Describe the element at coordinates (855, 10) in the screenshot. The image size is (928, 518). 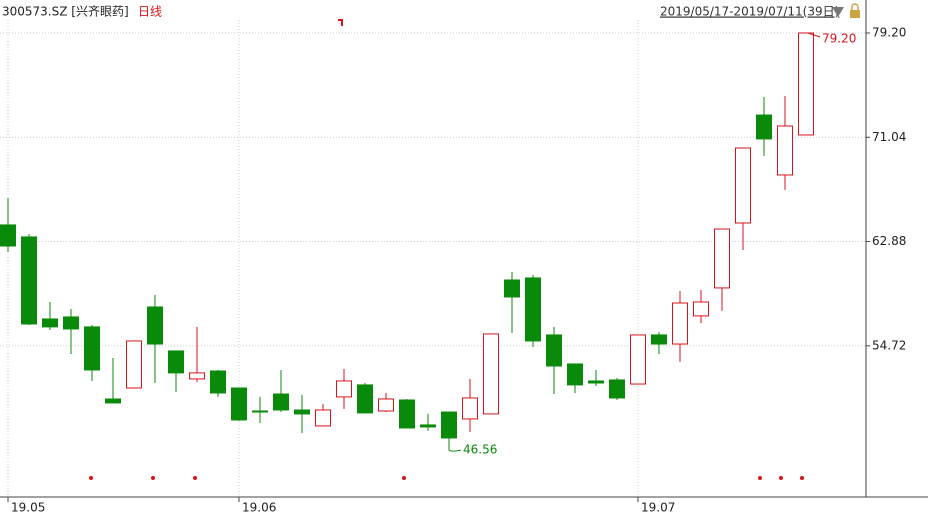
I see `lock-icon` at that location.